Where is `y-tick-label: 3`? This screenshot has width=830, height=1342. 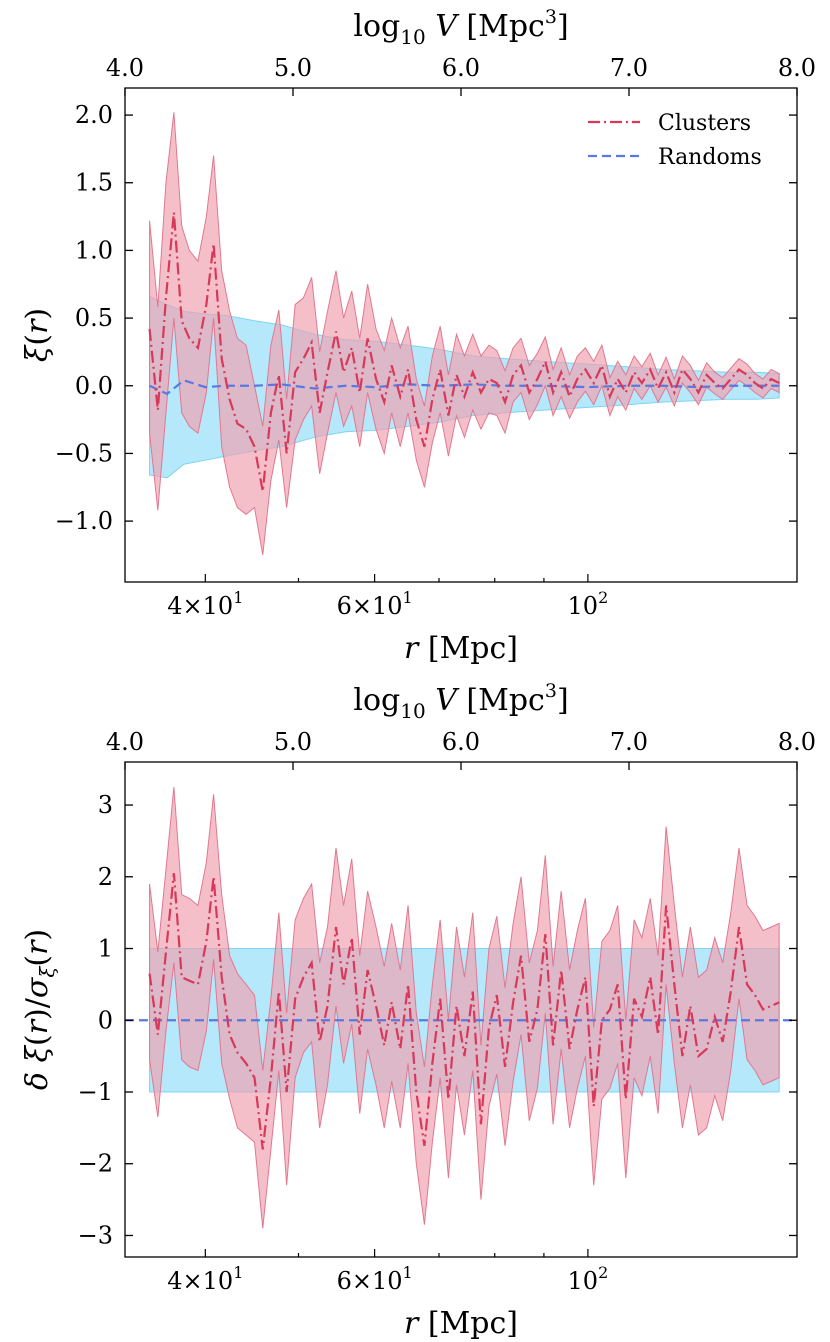 y-tick-label: 3 is located at coordinates (105, 805).